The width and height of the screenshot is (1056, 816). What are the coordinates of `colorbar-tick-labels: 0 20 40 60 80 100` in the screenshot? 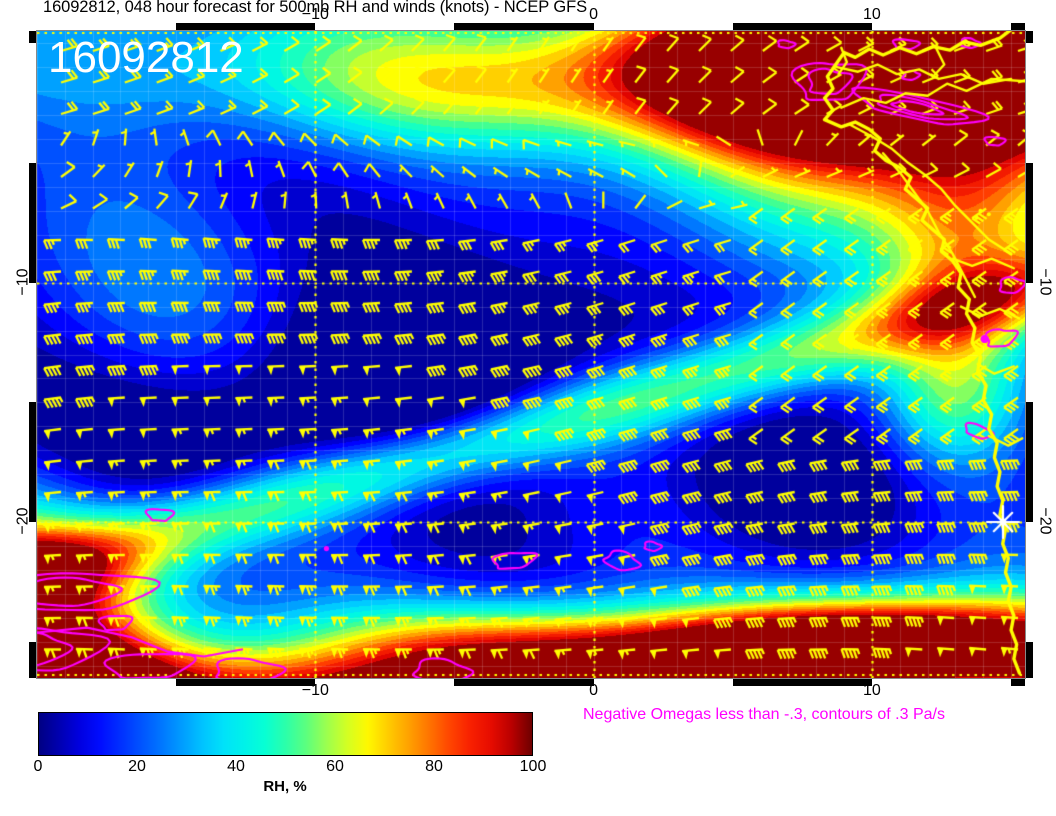 It's located at (528, 769).